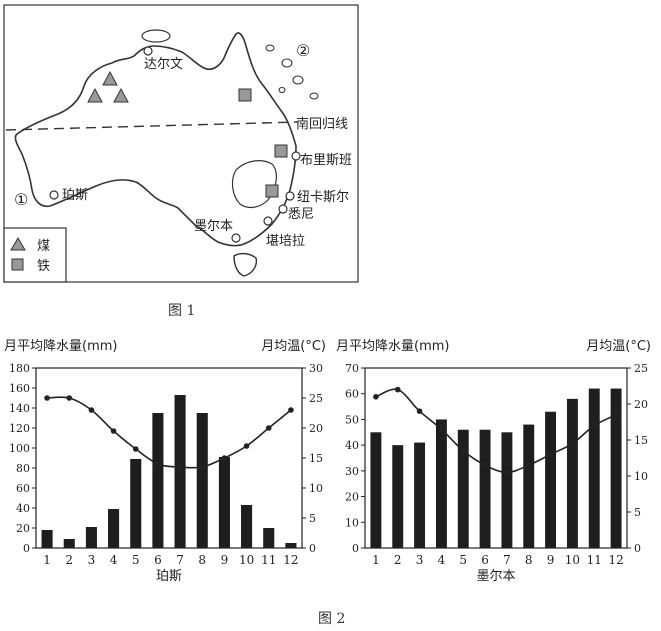 Image resolution: width=661 pixels, height=631 pixels. I want to click on temperature-line, so click(169, 432).